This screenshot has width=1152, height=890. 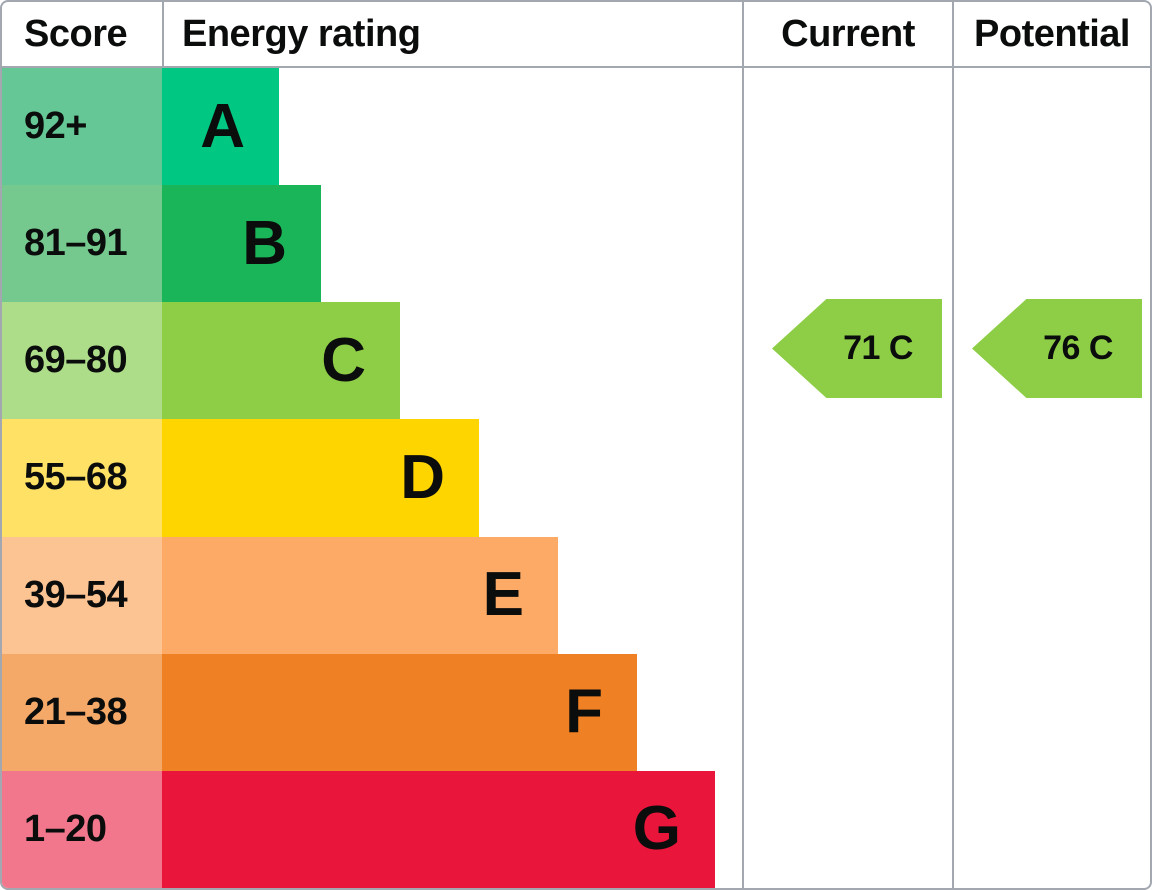 What do you see at coordinates (1057, 348) in the screenshot?
I see `potential-rating-arrow: 76 C` at bounding box center [1057, 348].